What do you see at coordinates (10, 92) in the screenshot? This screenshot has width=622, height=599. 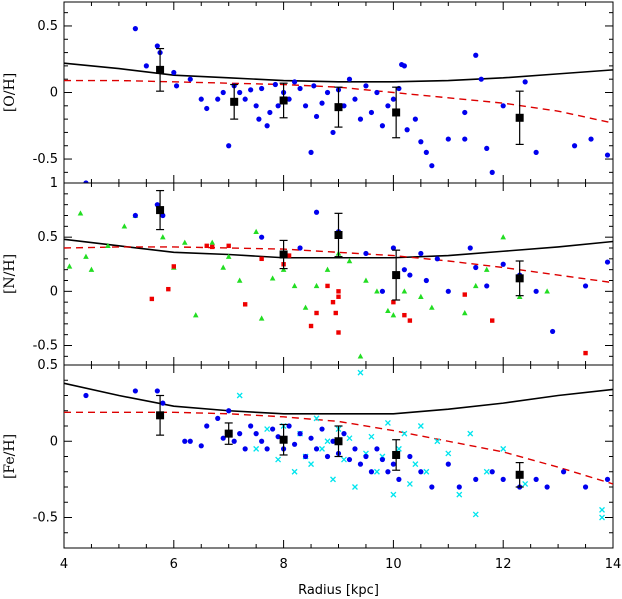 I see `y-axis-title: [O/H]` at bounding box center [10, 92].